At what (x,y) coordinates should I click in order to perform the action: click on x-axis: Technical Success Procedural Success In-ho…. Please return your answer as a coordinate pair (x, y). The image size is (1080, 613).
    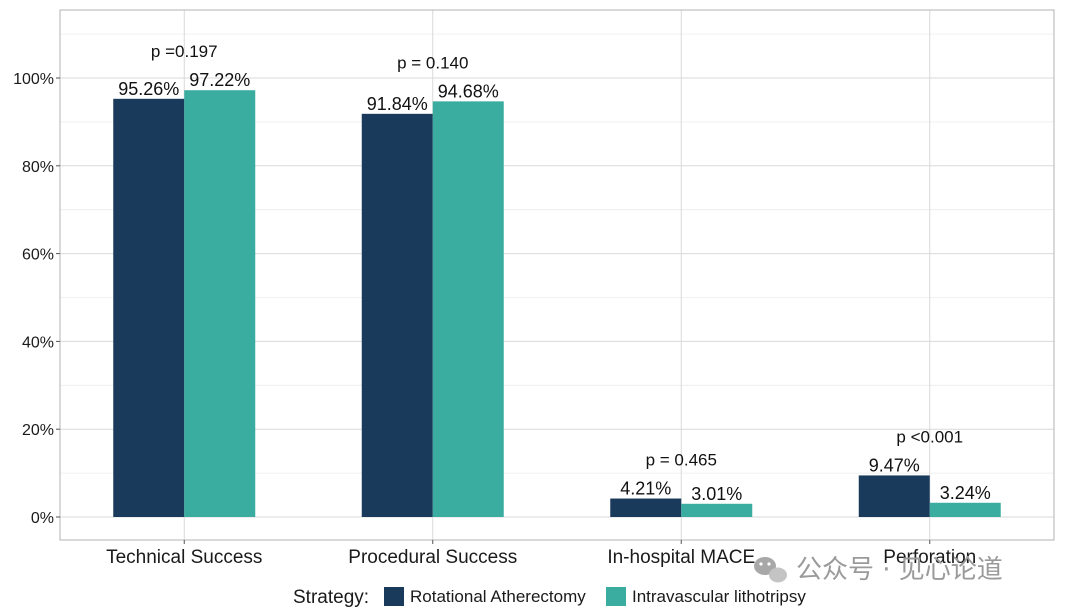
    Looking at the image, I should click on (541, 554).